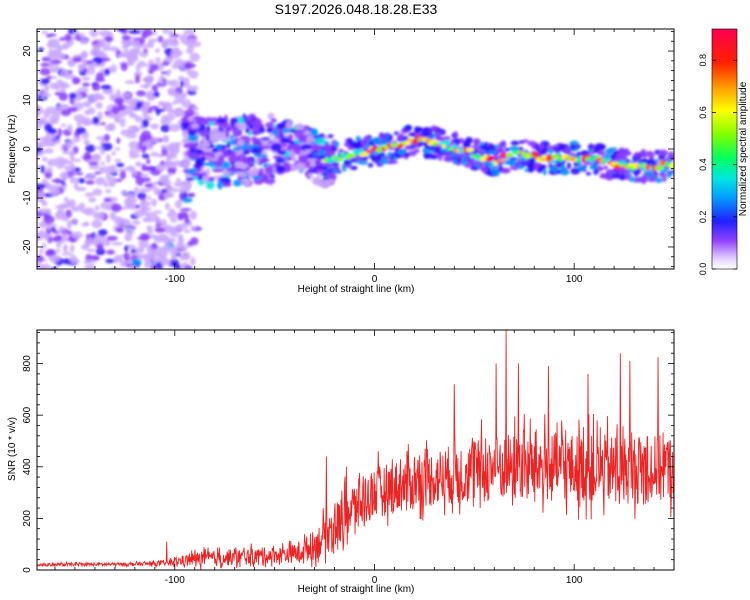 Image resolution: width=750 pixels, height=600 pixels. Describe the element at coordinates (12, 149) in the screenshot. I see `spectrogram-ylabel: Frequency (Hz)` at that location.